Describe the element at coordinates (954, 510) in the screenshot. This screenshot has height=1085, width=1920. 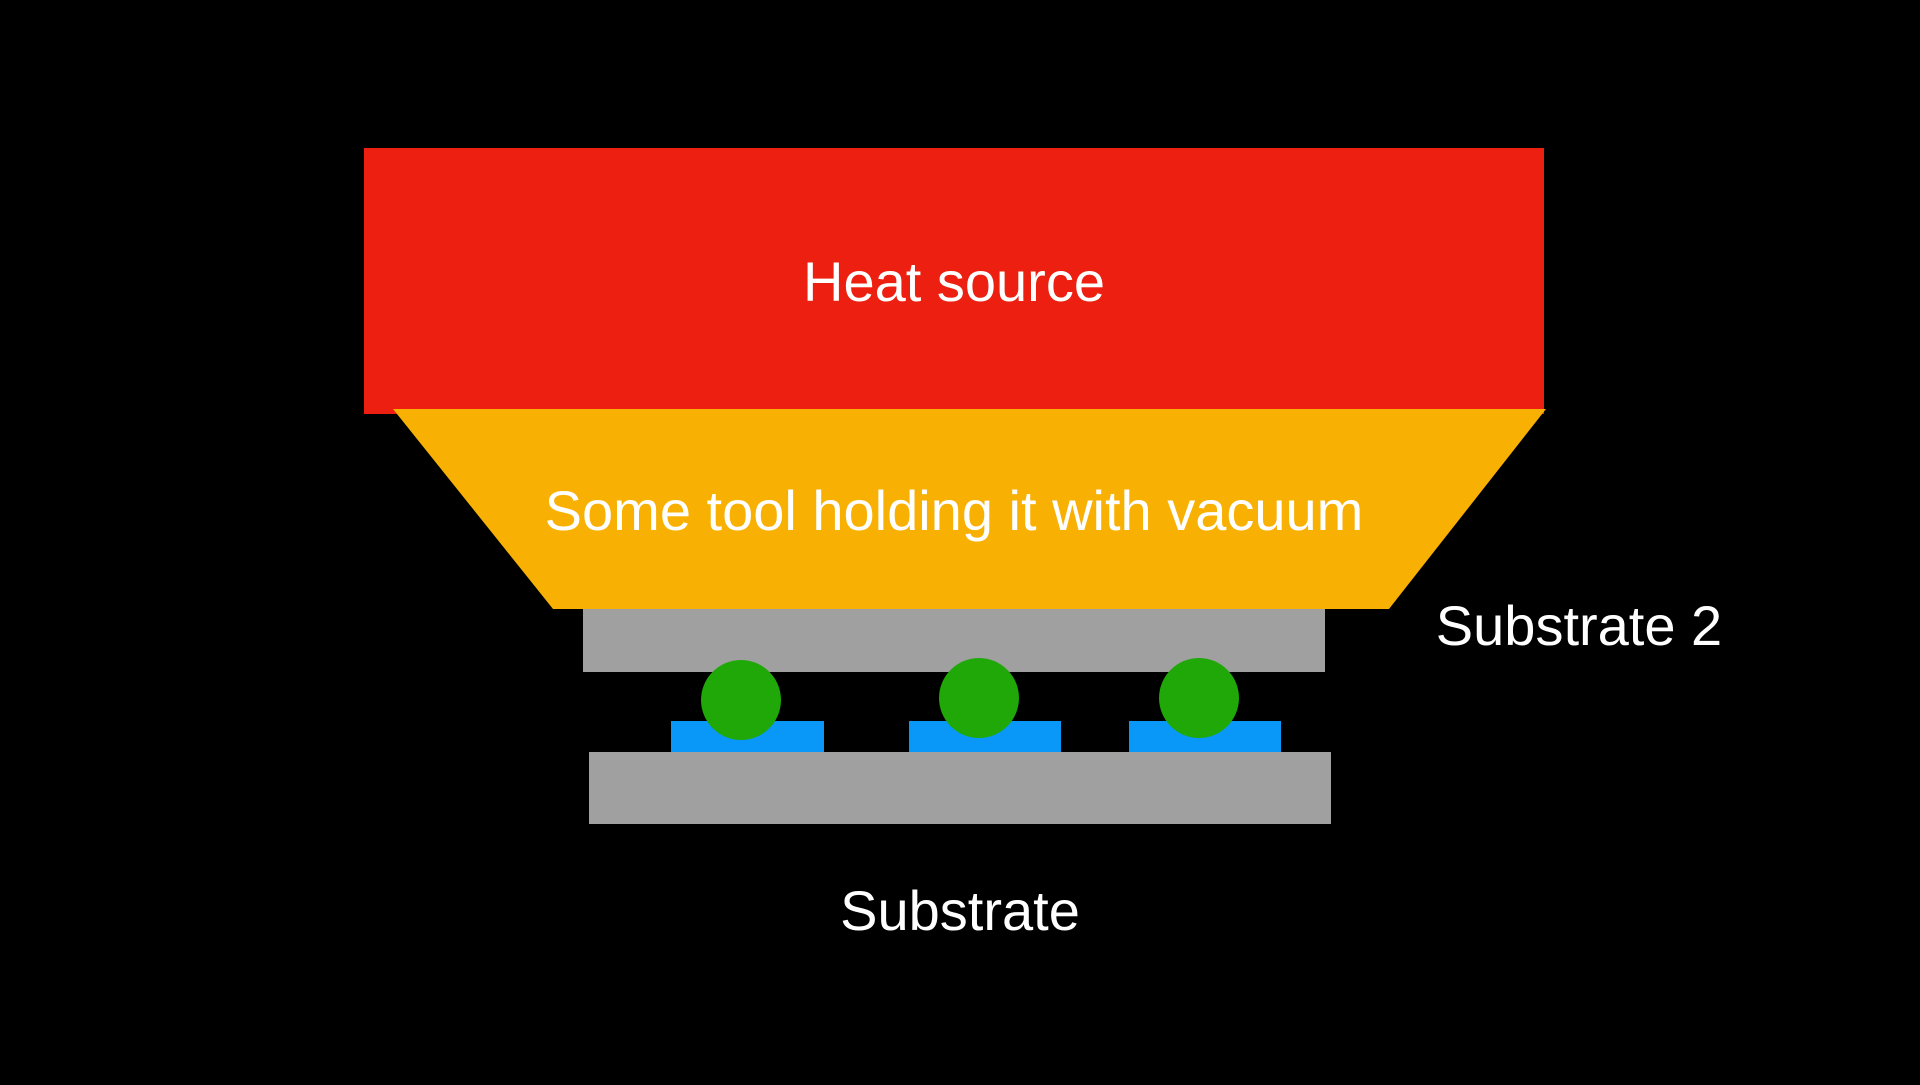
I see `vacuum-tool-label: Some tool holding it with vacuum` at that location.